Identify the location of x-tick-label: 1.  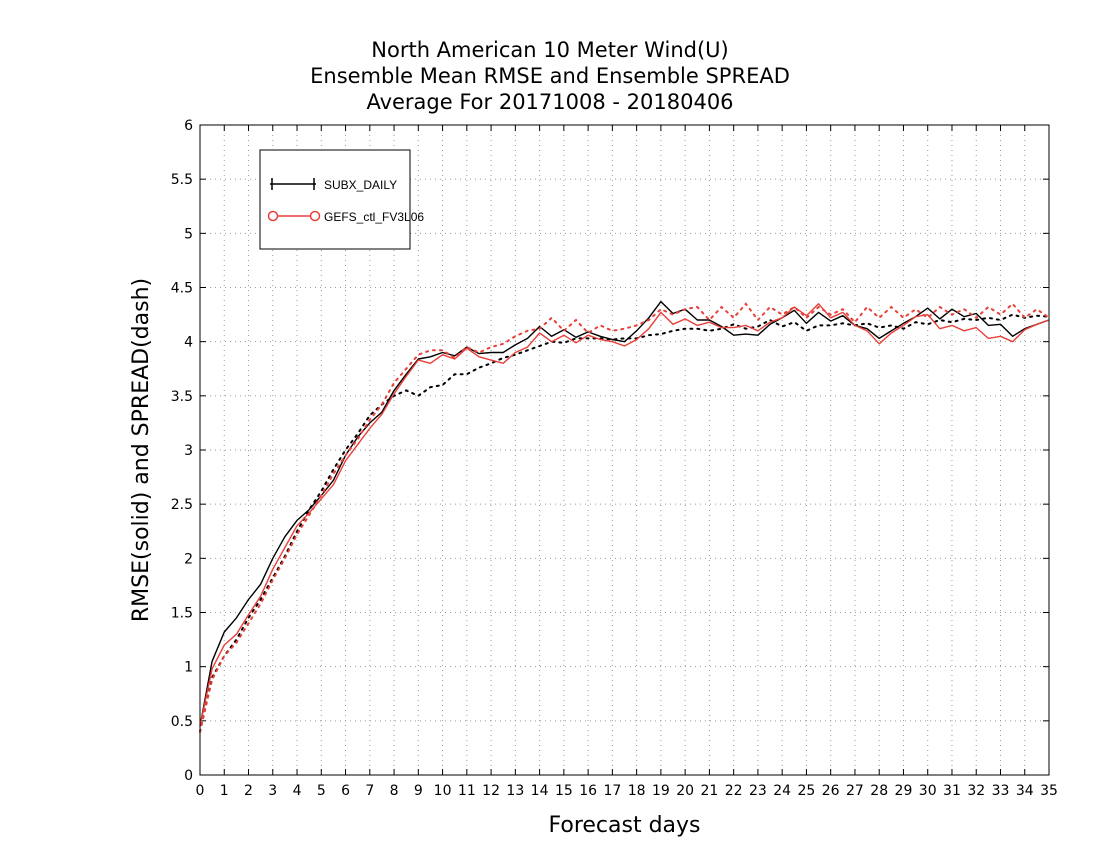
(224, 791).